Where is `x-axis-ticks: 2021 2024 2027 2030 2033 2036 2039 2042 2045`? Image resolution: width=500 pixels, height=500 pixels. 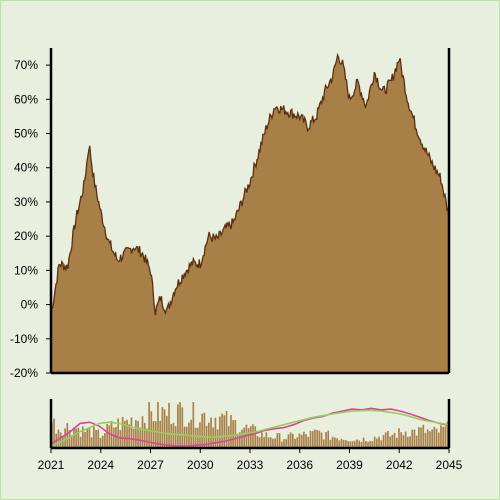 x-axis-ticks: 2021 2024 2027 2030 2033 2036 2039 2042 2045 is located at coordinates (250, 460).